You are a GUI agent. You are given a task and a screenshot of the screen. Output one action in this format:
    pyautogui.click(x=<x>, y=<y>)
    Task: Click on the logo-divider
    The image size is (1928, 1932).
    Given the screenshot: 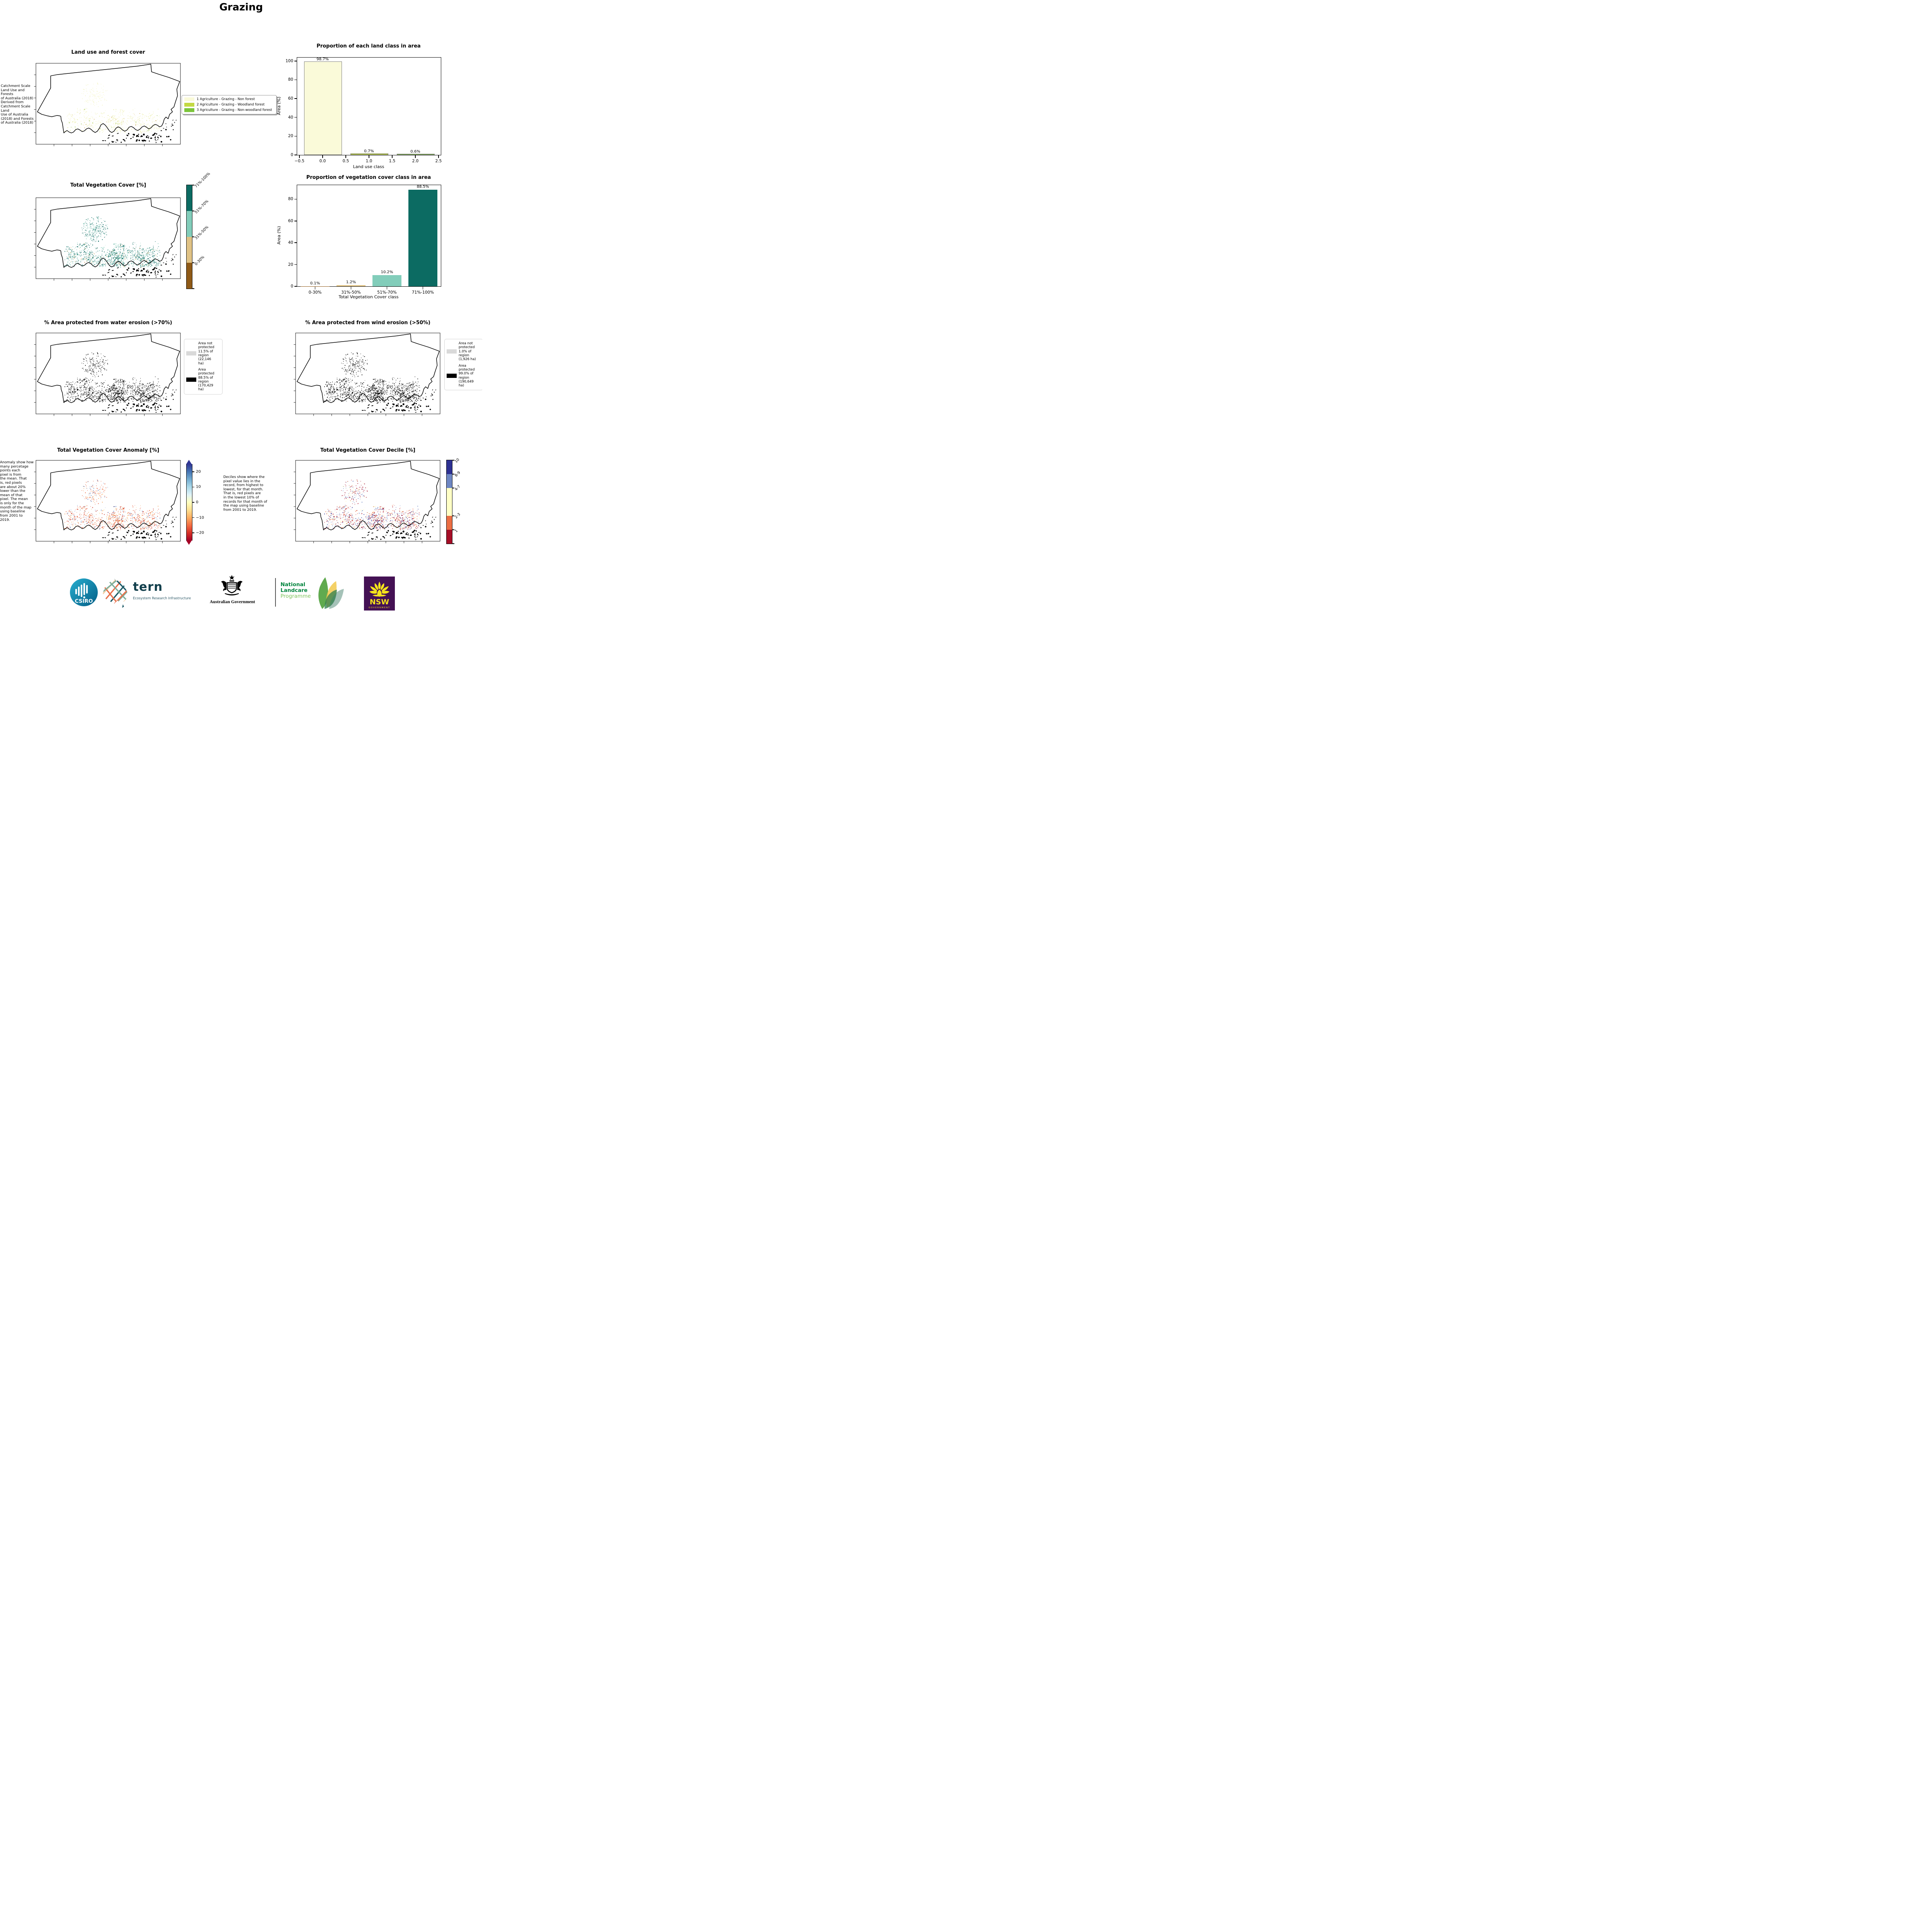 What is the action you would take?
    pyautogui.click(x=275, y=592)
    